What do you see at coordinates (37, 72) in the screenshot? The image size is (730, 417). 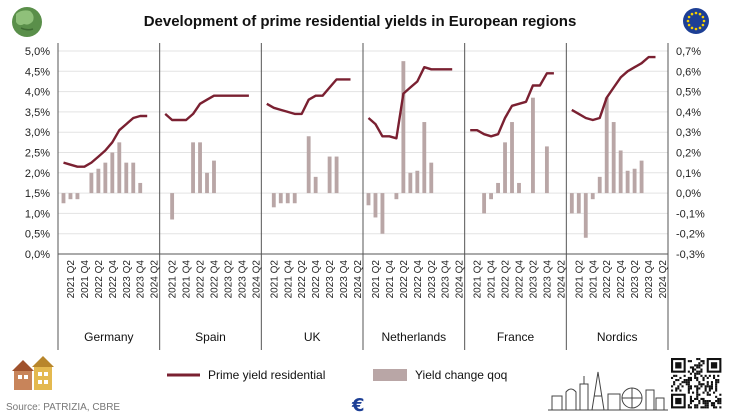 I see `left-tick-label: 4,5%` at bounding box center [37, 72].